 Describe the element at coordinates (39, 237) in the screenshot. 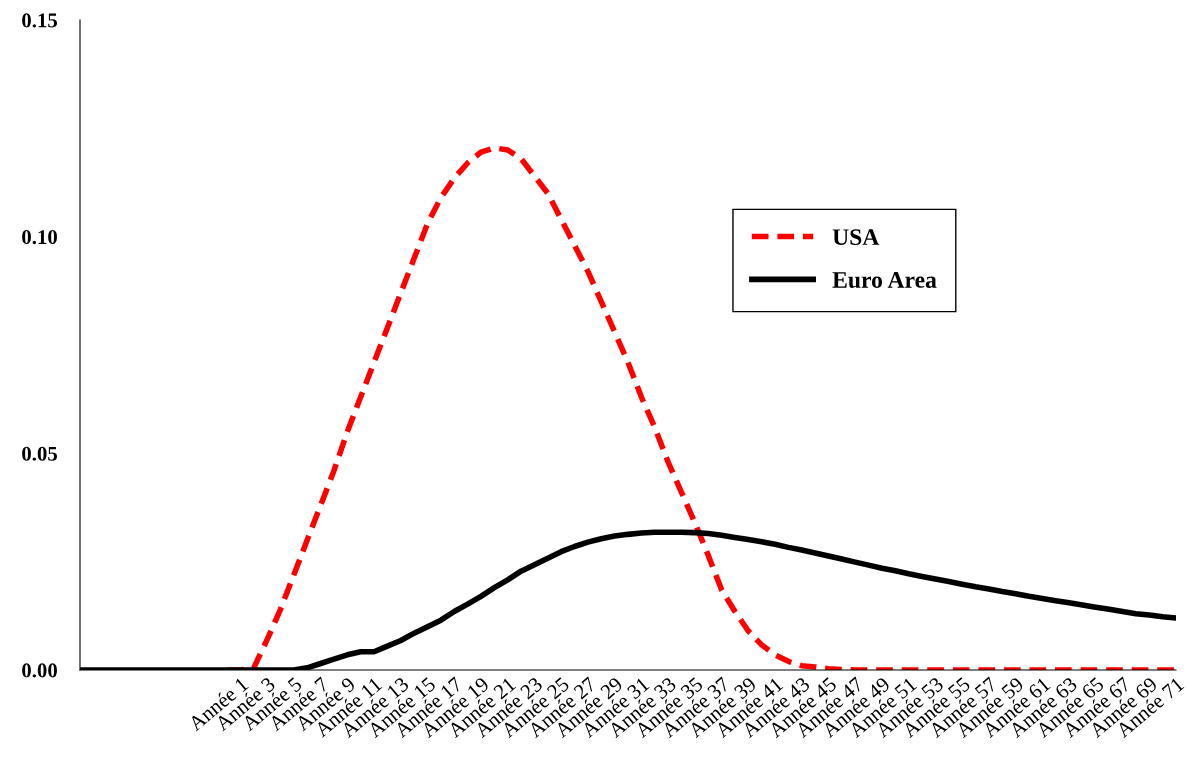

I see `y-tick-label: 0.10` at that location.